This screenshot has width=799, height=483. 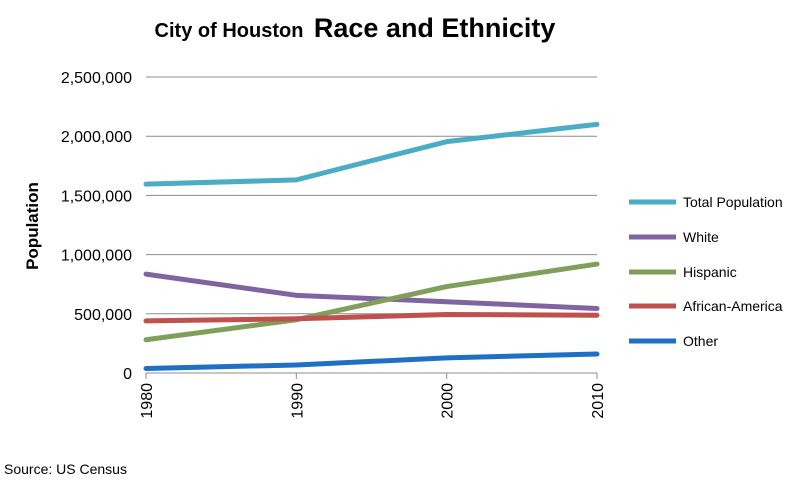 What do you see at coordinates (733, 306) in the screenshot?
I see `legend-label: African-America` at bounding box center [733, 306].